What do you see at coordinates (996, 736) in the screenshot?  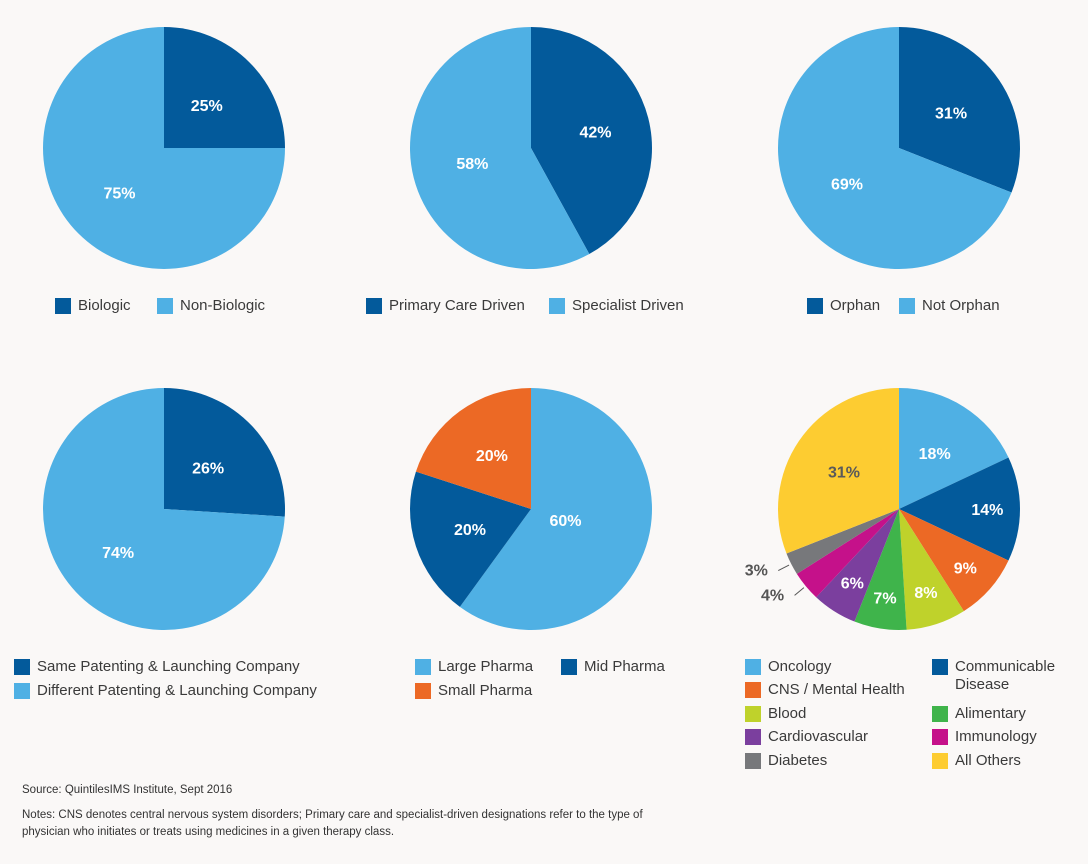 I see `legend-label: Immunology` at bounding box center [996, 736].